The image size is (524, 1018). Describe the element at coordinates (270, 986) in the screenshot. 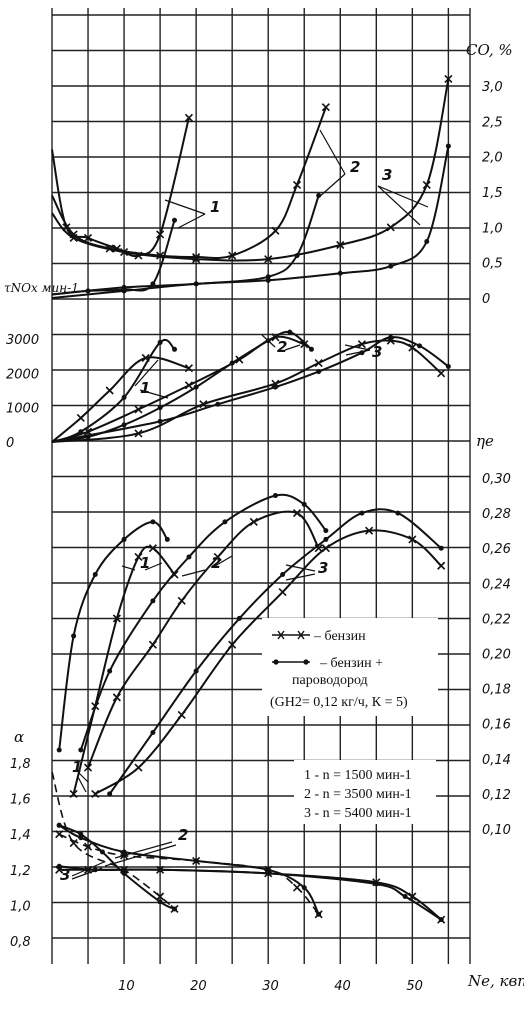

I see `x-tick: 30` at that location.